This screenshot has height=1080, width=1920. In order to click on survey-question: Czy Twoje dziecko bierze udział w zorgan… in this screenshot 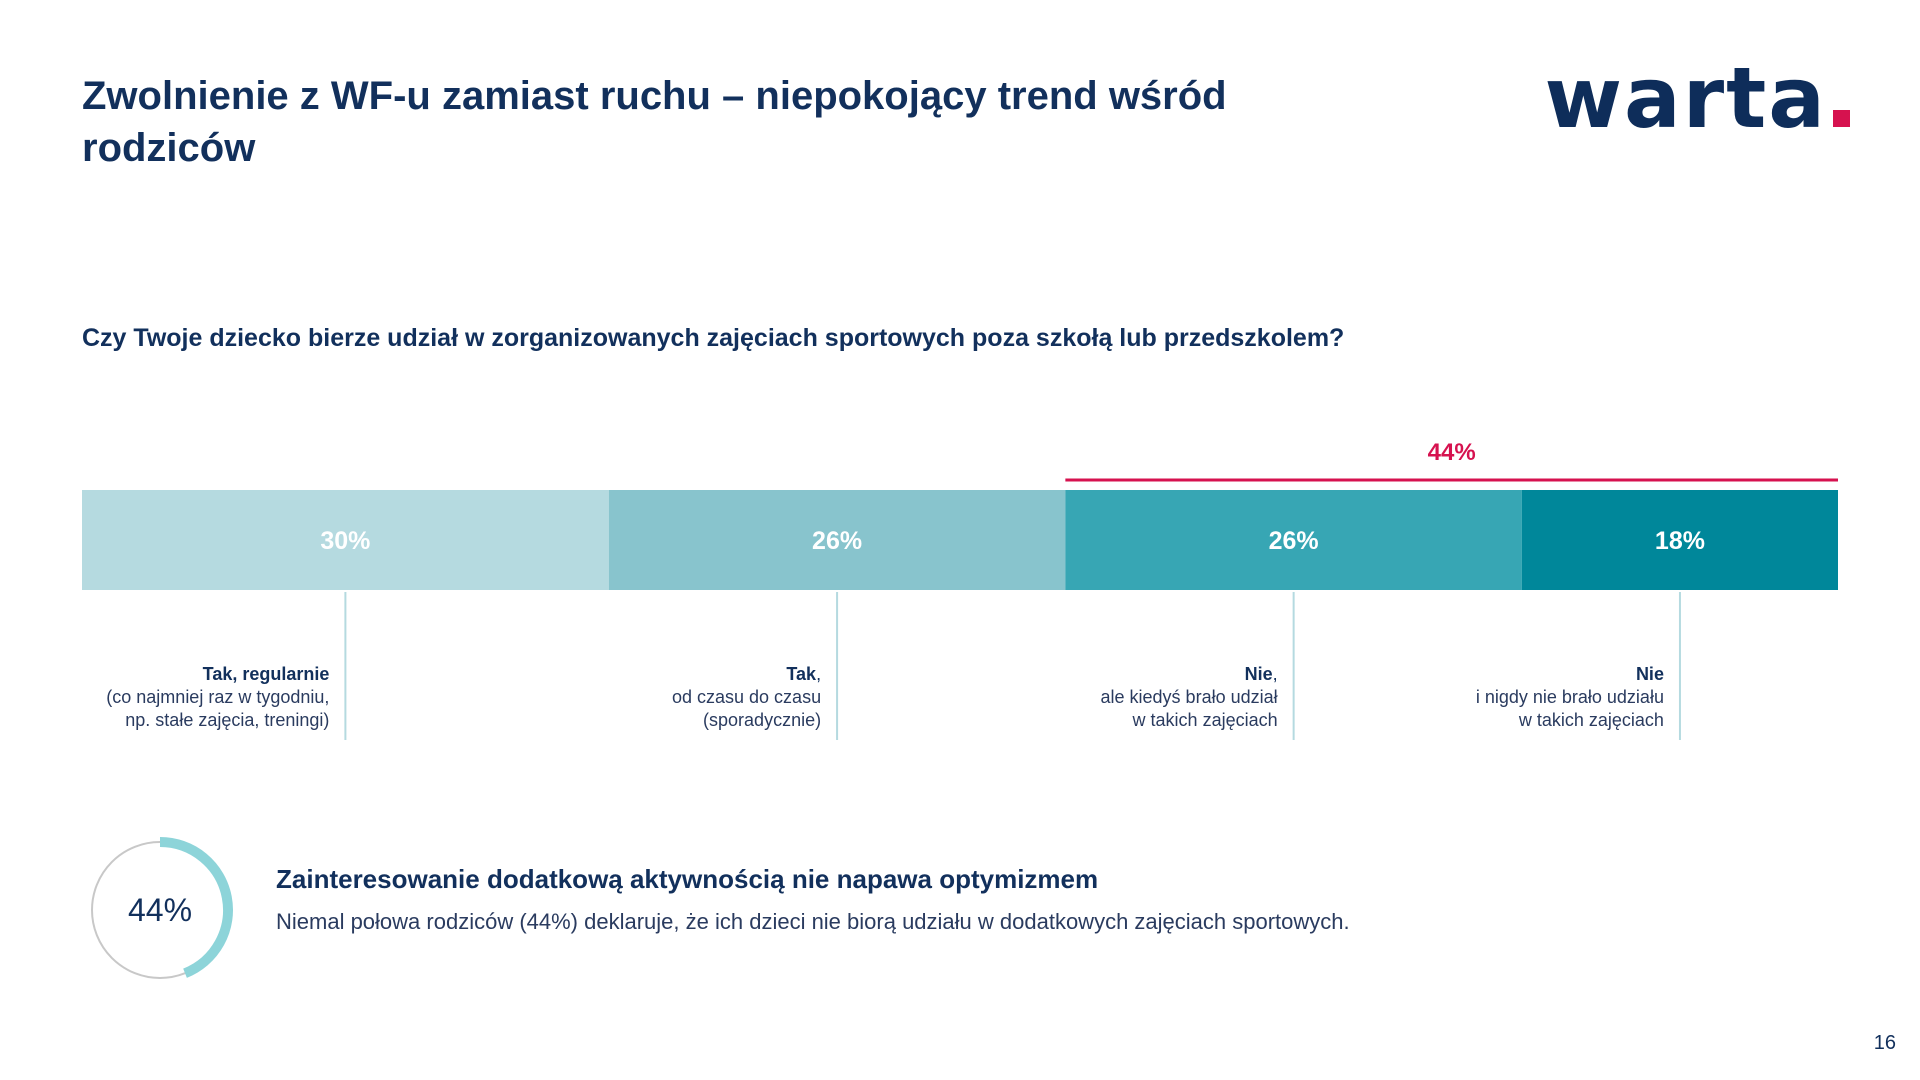, I will do `click(713, 338)`.